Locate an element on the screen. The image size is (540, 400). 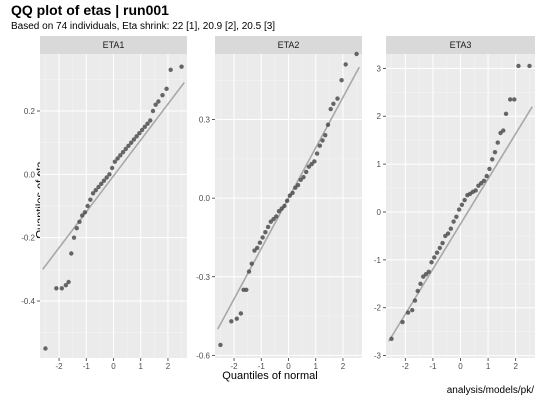
facet-strip-label: ETA1 is located at coordinates (114, 45).